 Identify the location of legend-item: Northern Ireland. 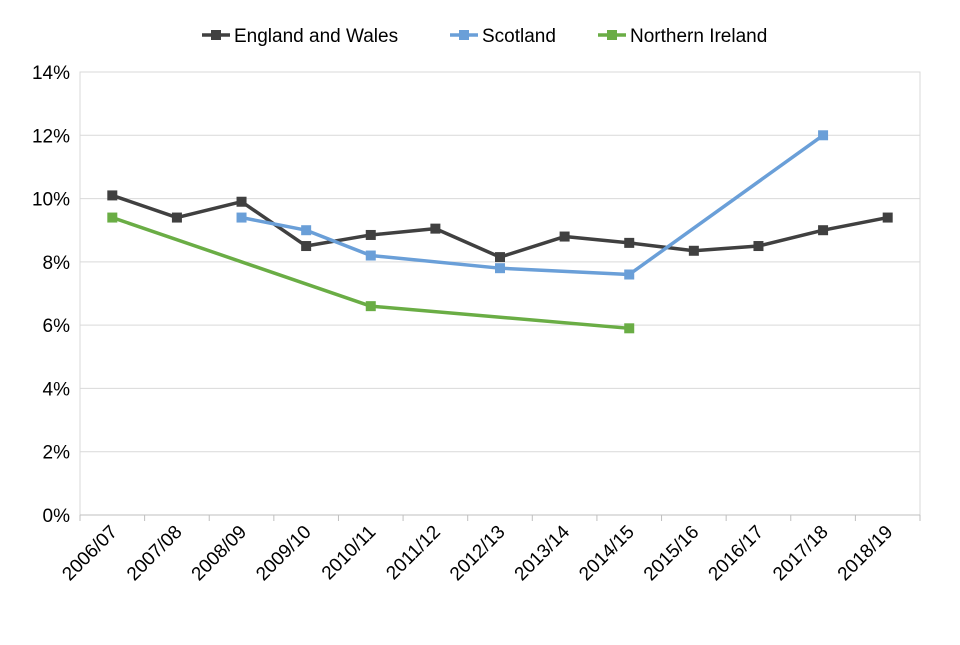
(682, 36).